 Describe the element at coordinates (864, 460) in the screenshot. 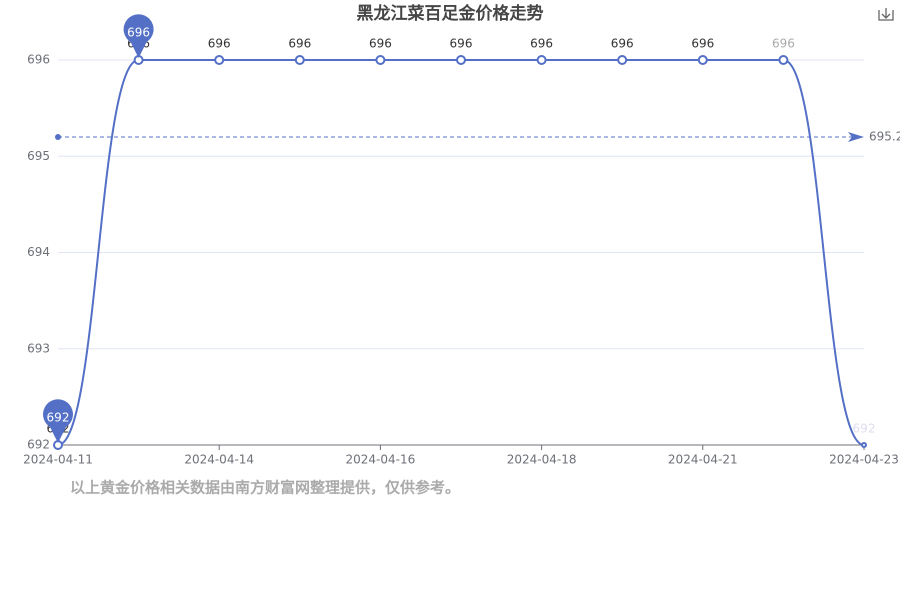

I see `x-tick-label: 2024-04-23` at that location.